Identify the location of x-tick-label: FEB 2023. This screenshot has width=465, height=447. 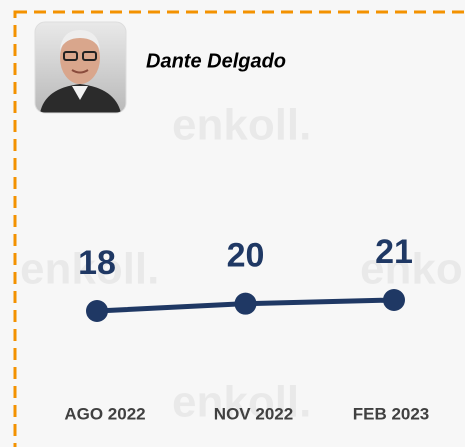
(391, 413).